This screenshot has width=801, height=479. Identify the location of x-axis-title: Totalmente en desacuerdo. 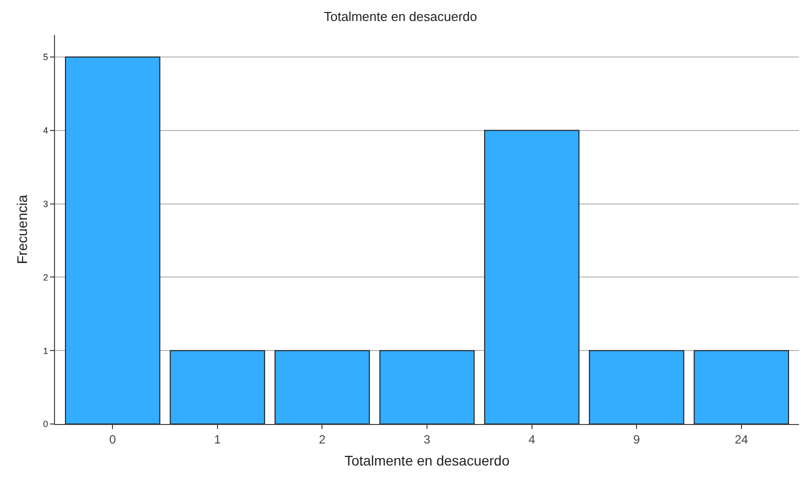
(427, 460).